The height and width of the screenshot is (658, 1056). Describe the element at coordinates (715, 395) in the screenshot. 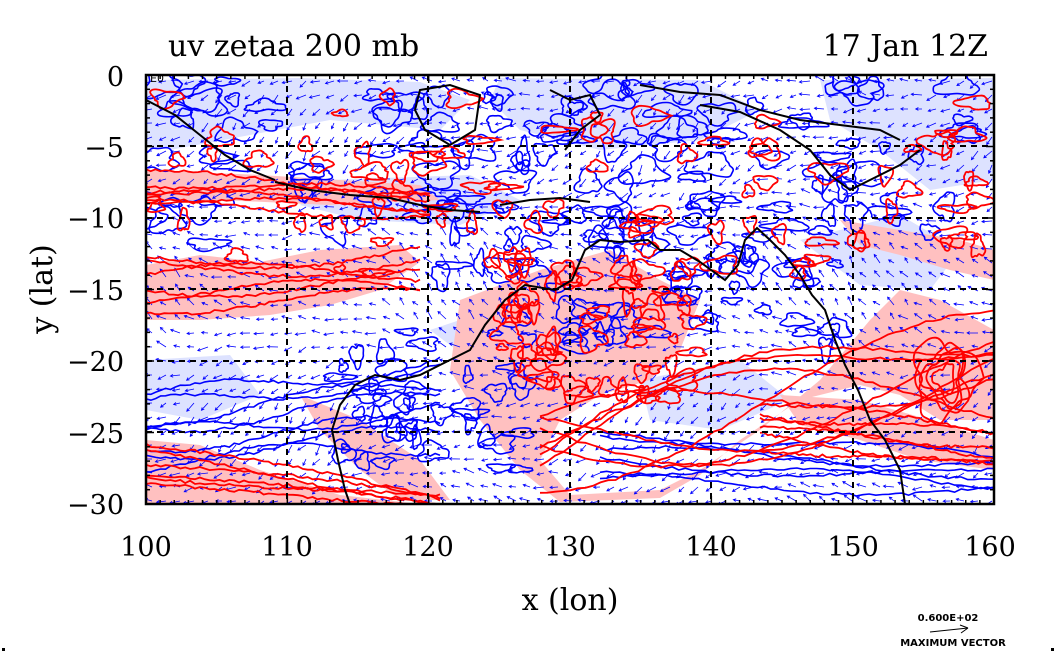

I see `negative-fill-region` at that location.